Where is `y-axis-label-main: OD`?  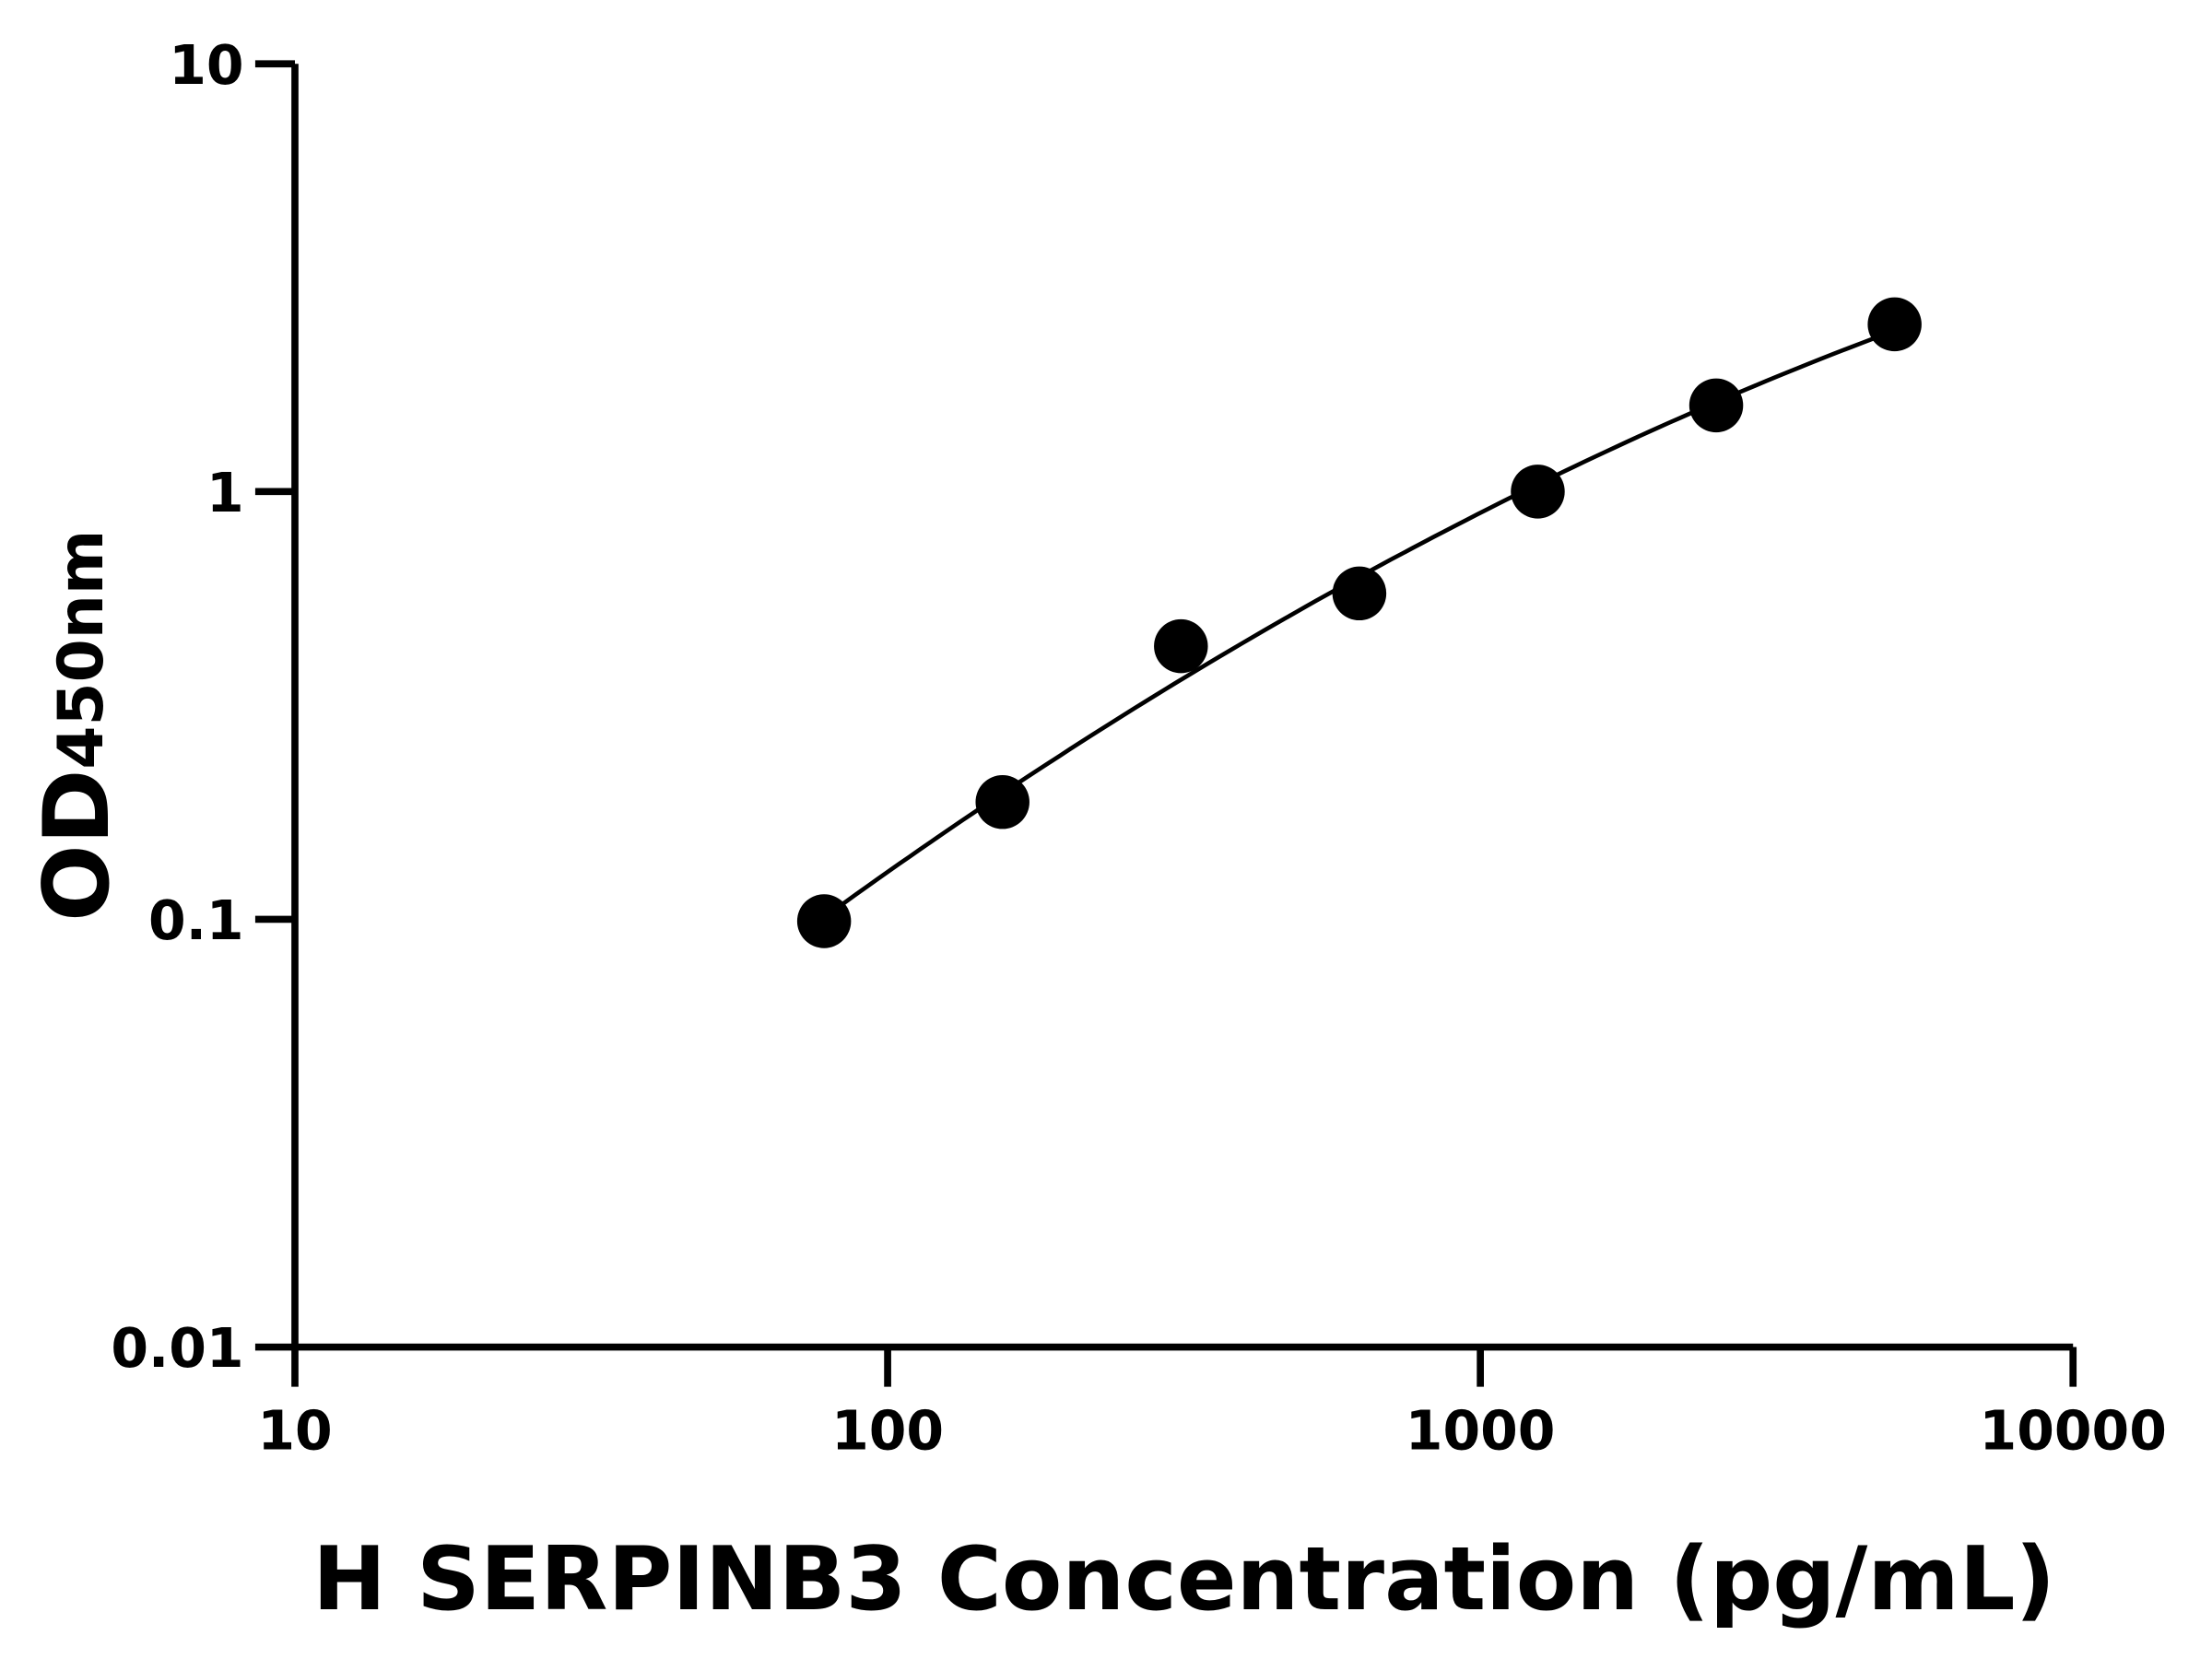 y-axis-label-main: OD is located at coordinates (77, 846).